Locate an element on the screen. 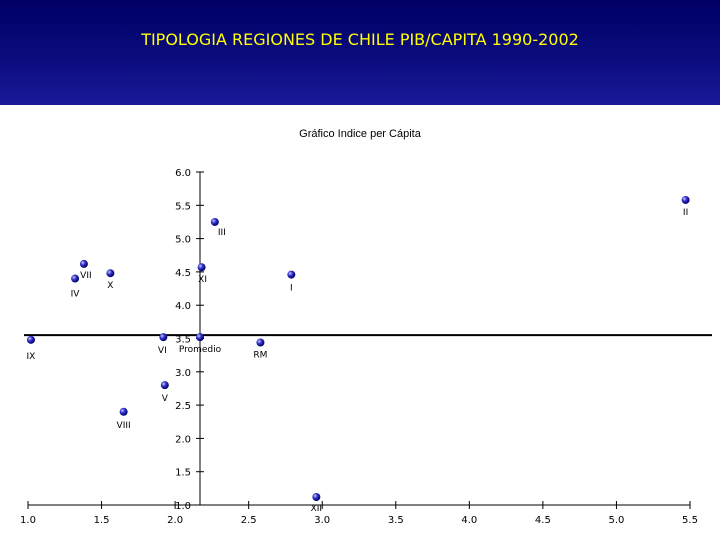 The image size is (720, 540). y-tick-label: 5.0 is located at coordinates (183, 240).